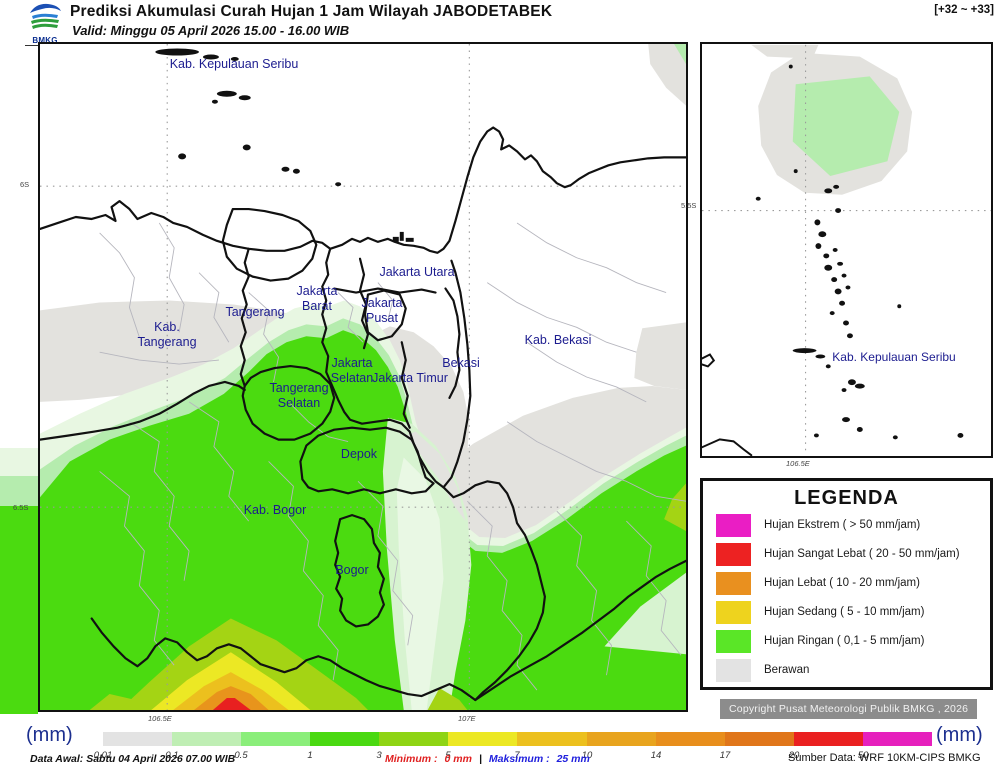  What do you see at coordinates (794, 755) in the screenshot?
I see `colorbar-tick-10: 20` at bounding box center [794, 755].